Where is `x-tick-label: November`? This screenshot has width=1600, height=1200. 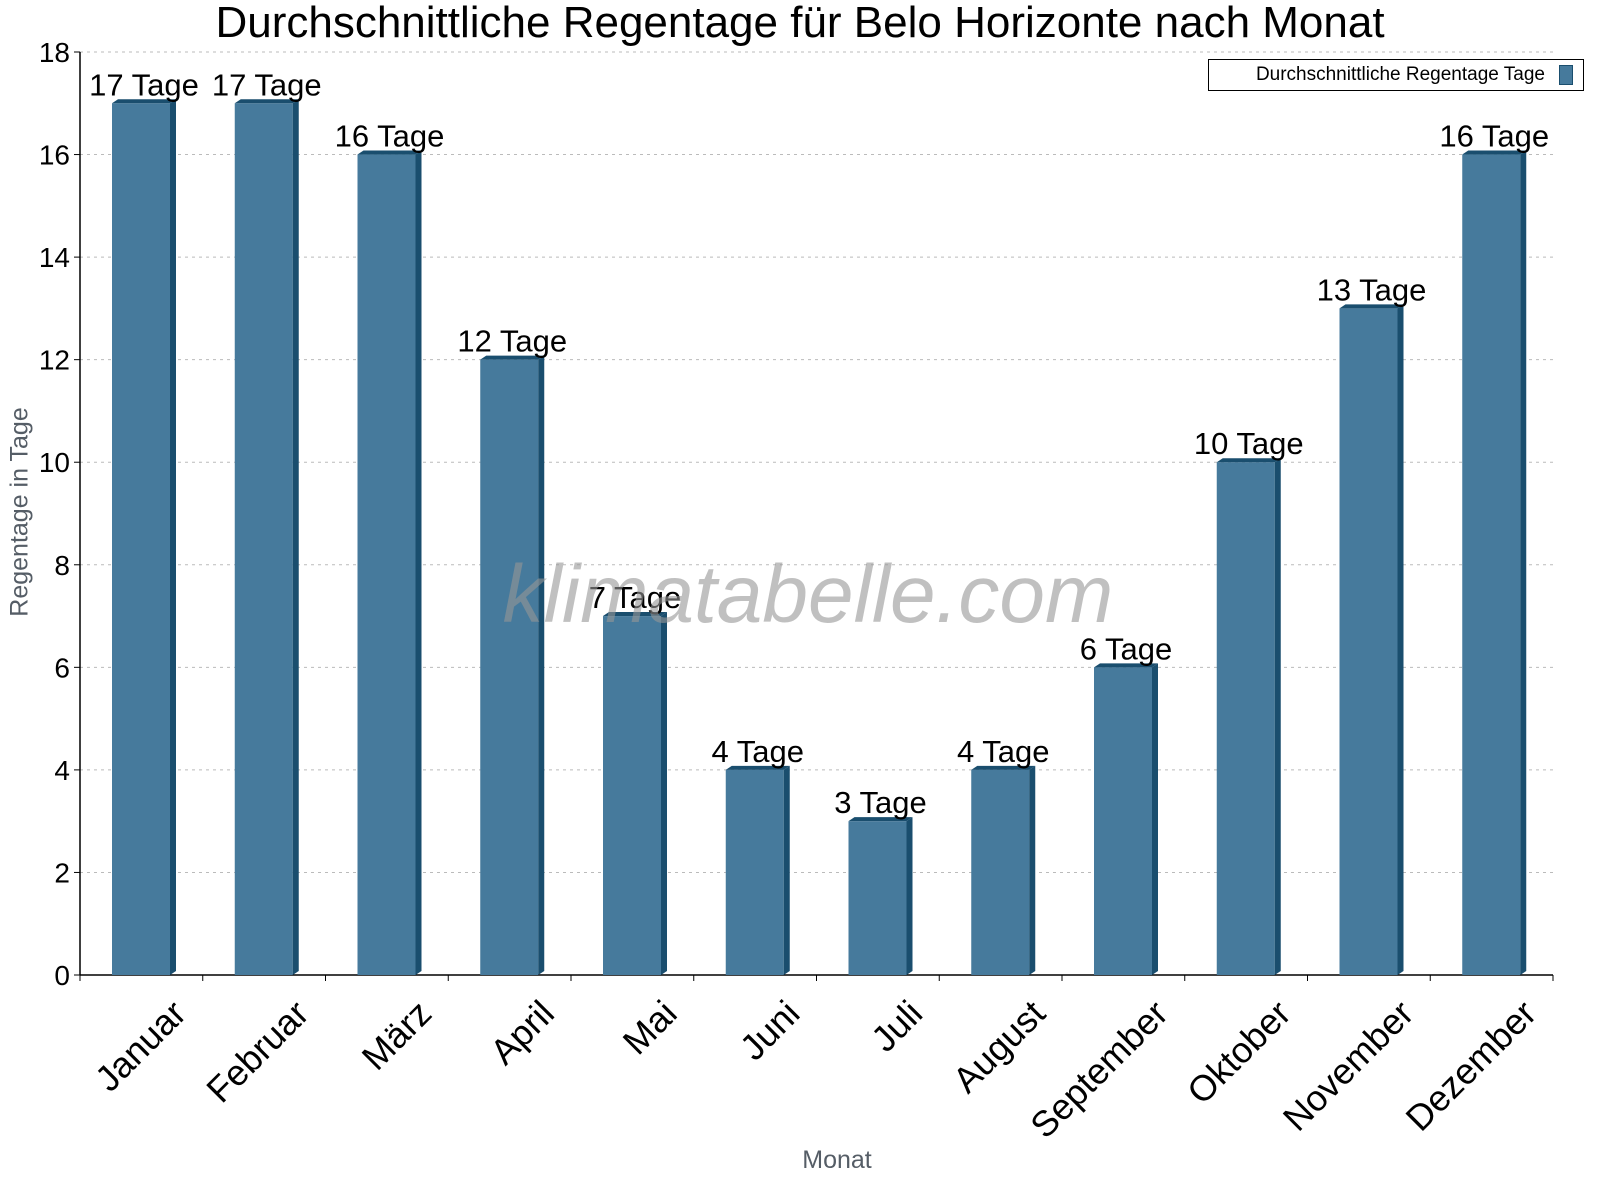
x-tick-label: November is located at coordinates (1348, 1065).